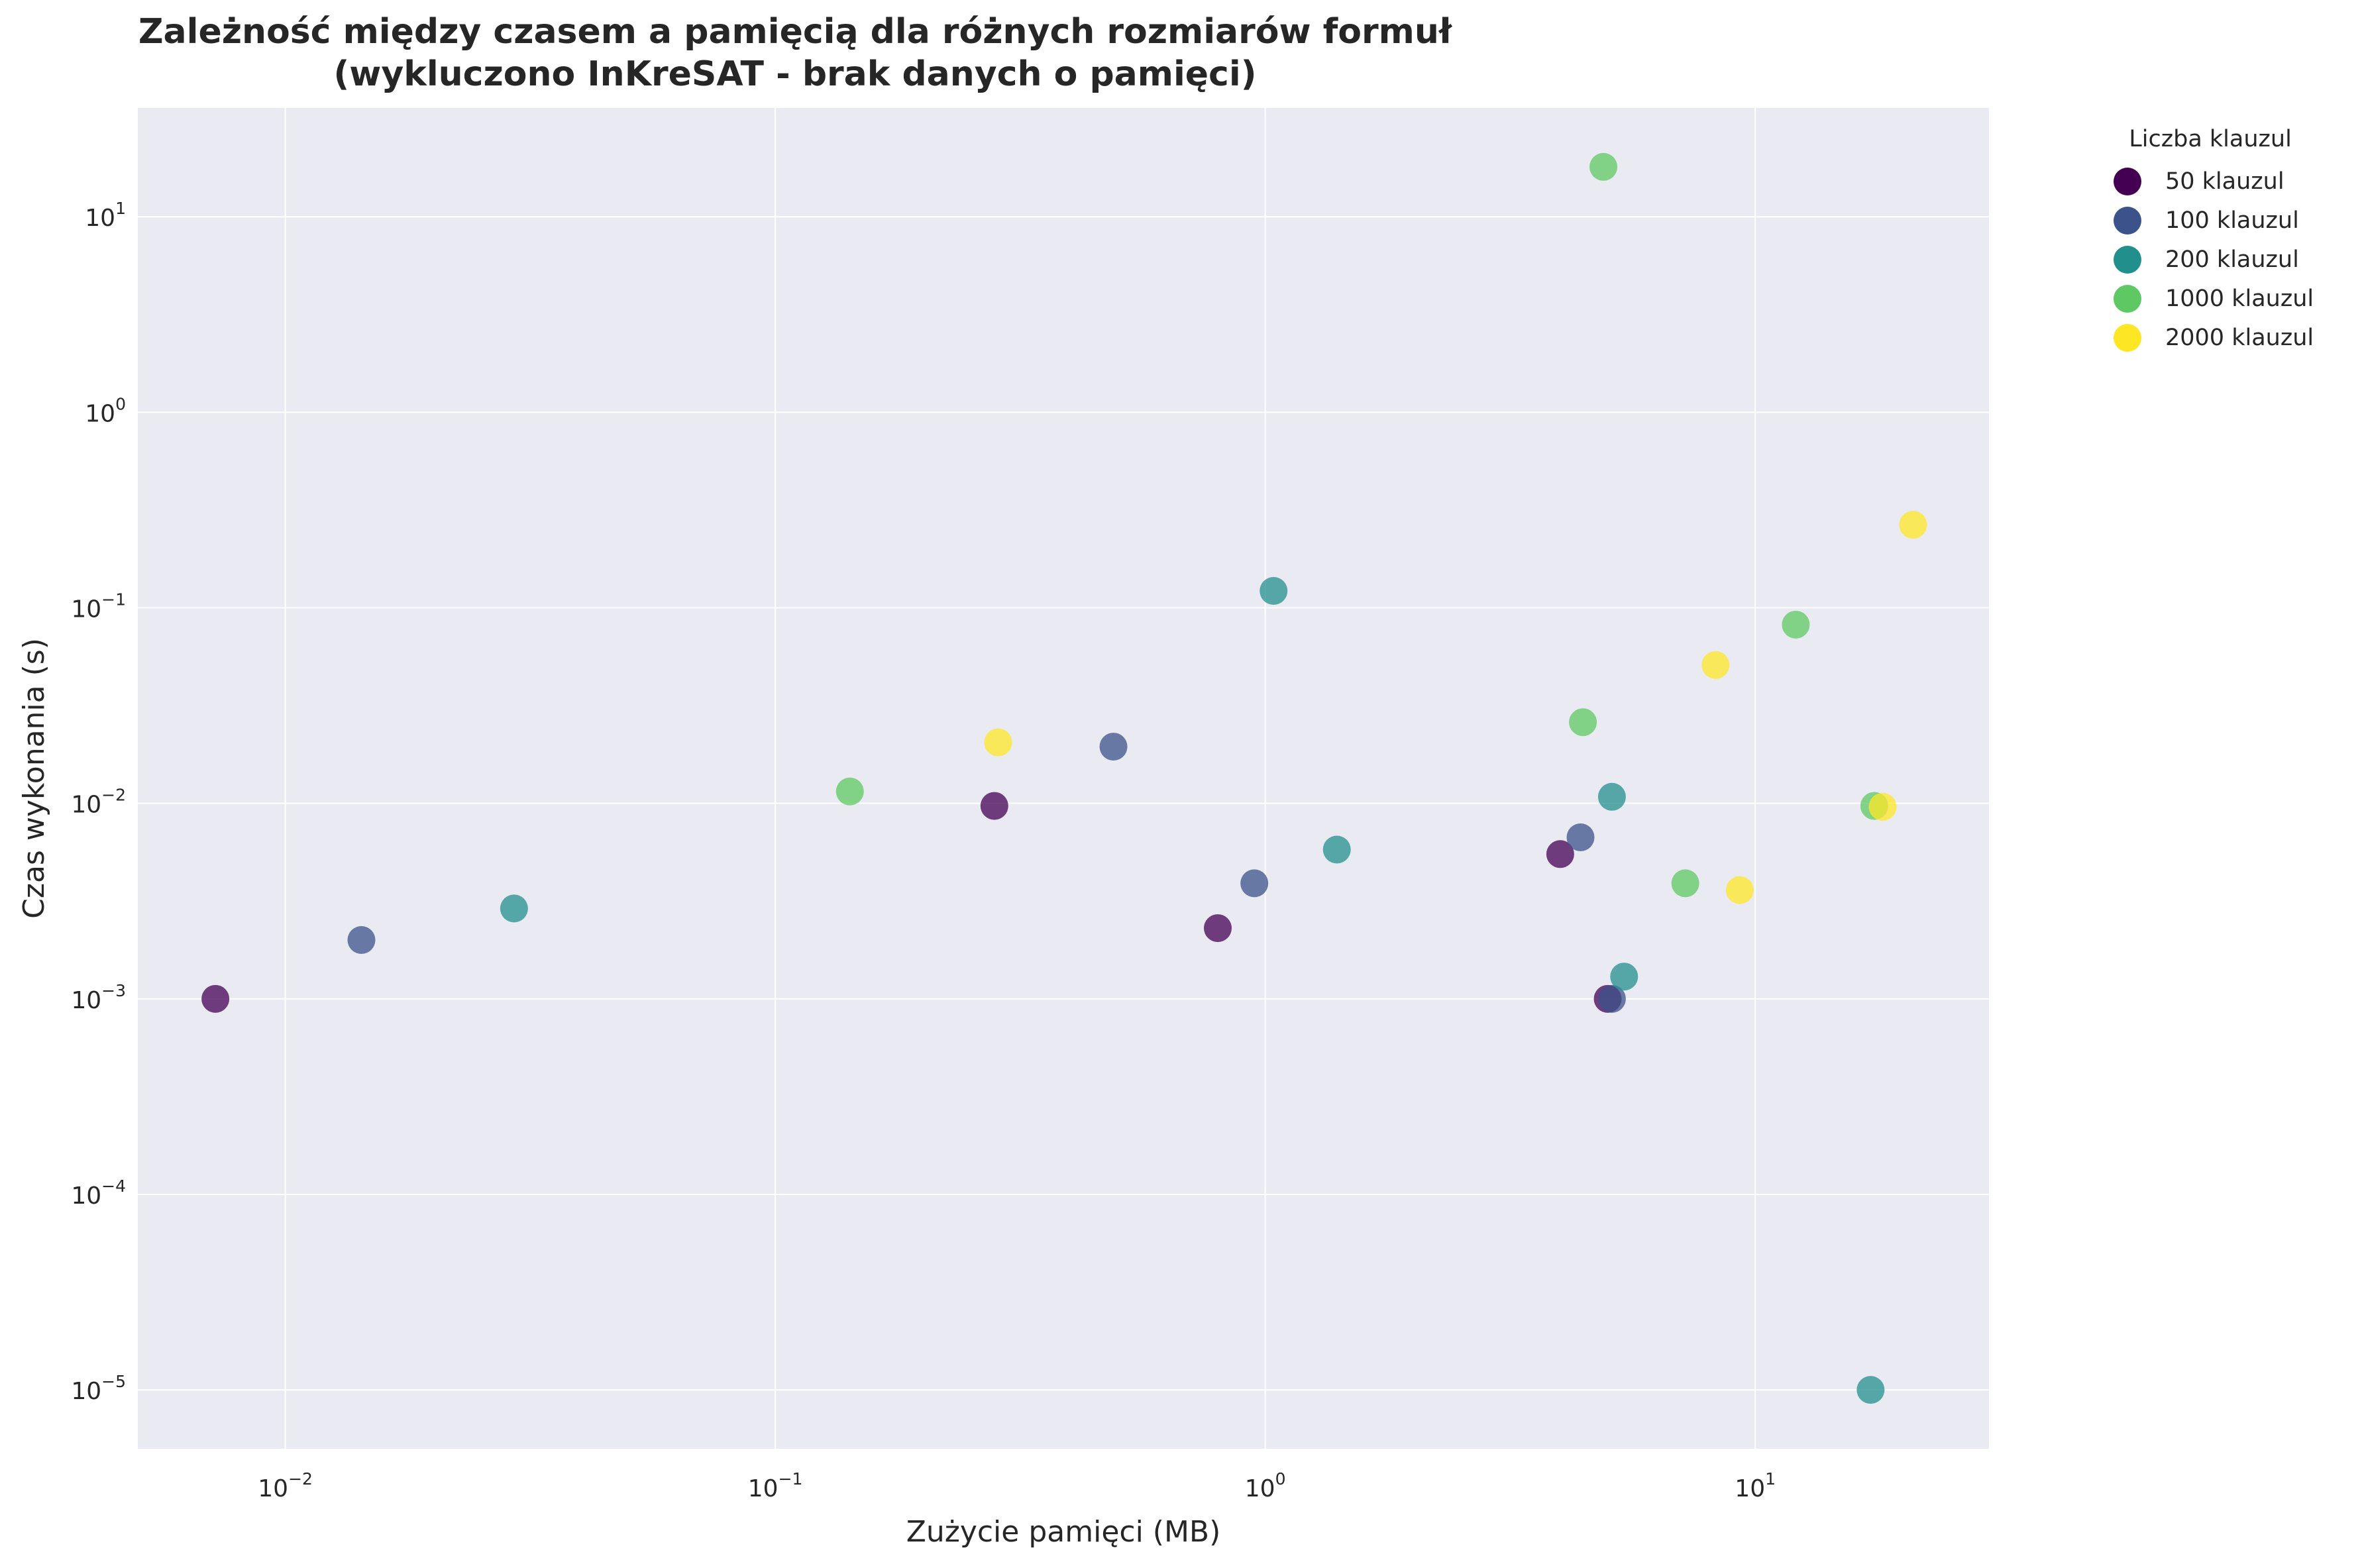  I want to click on y-tick-exponent: −2, so click(113, 796).